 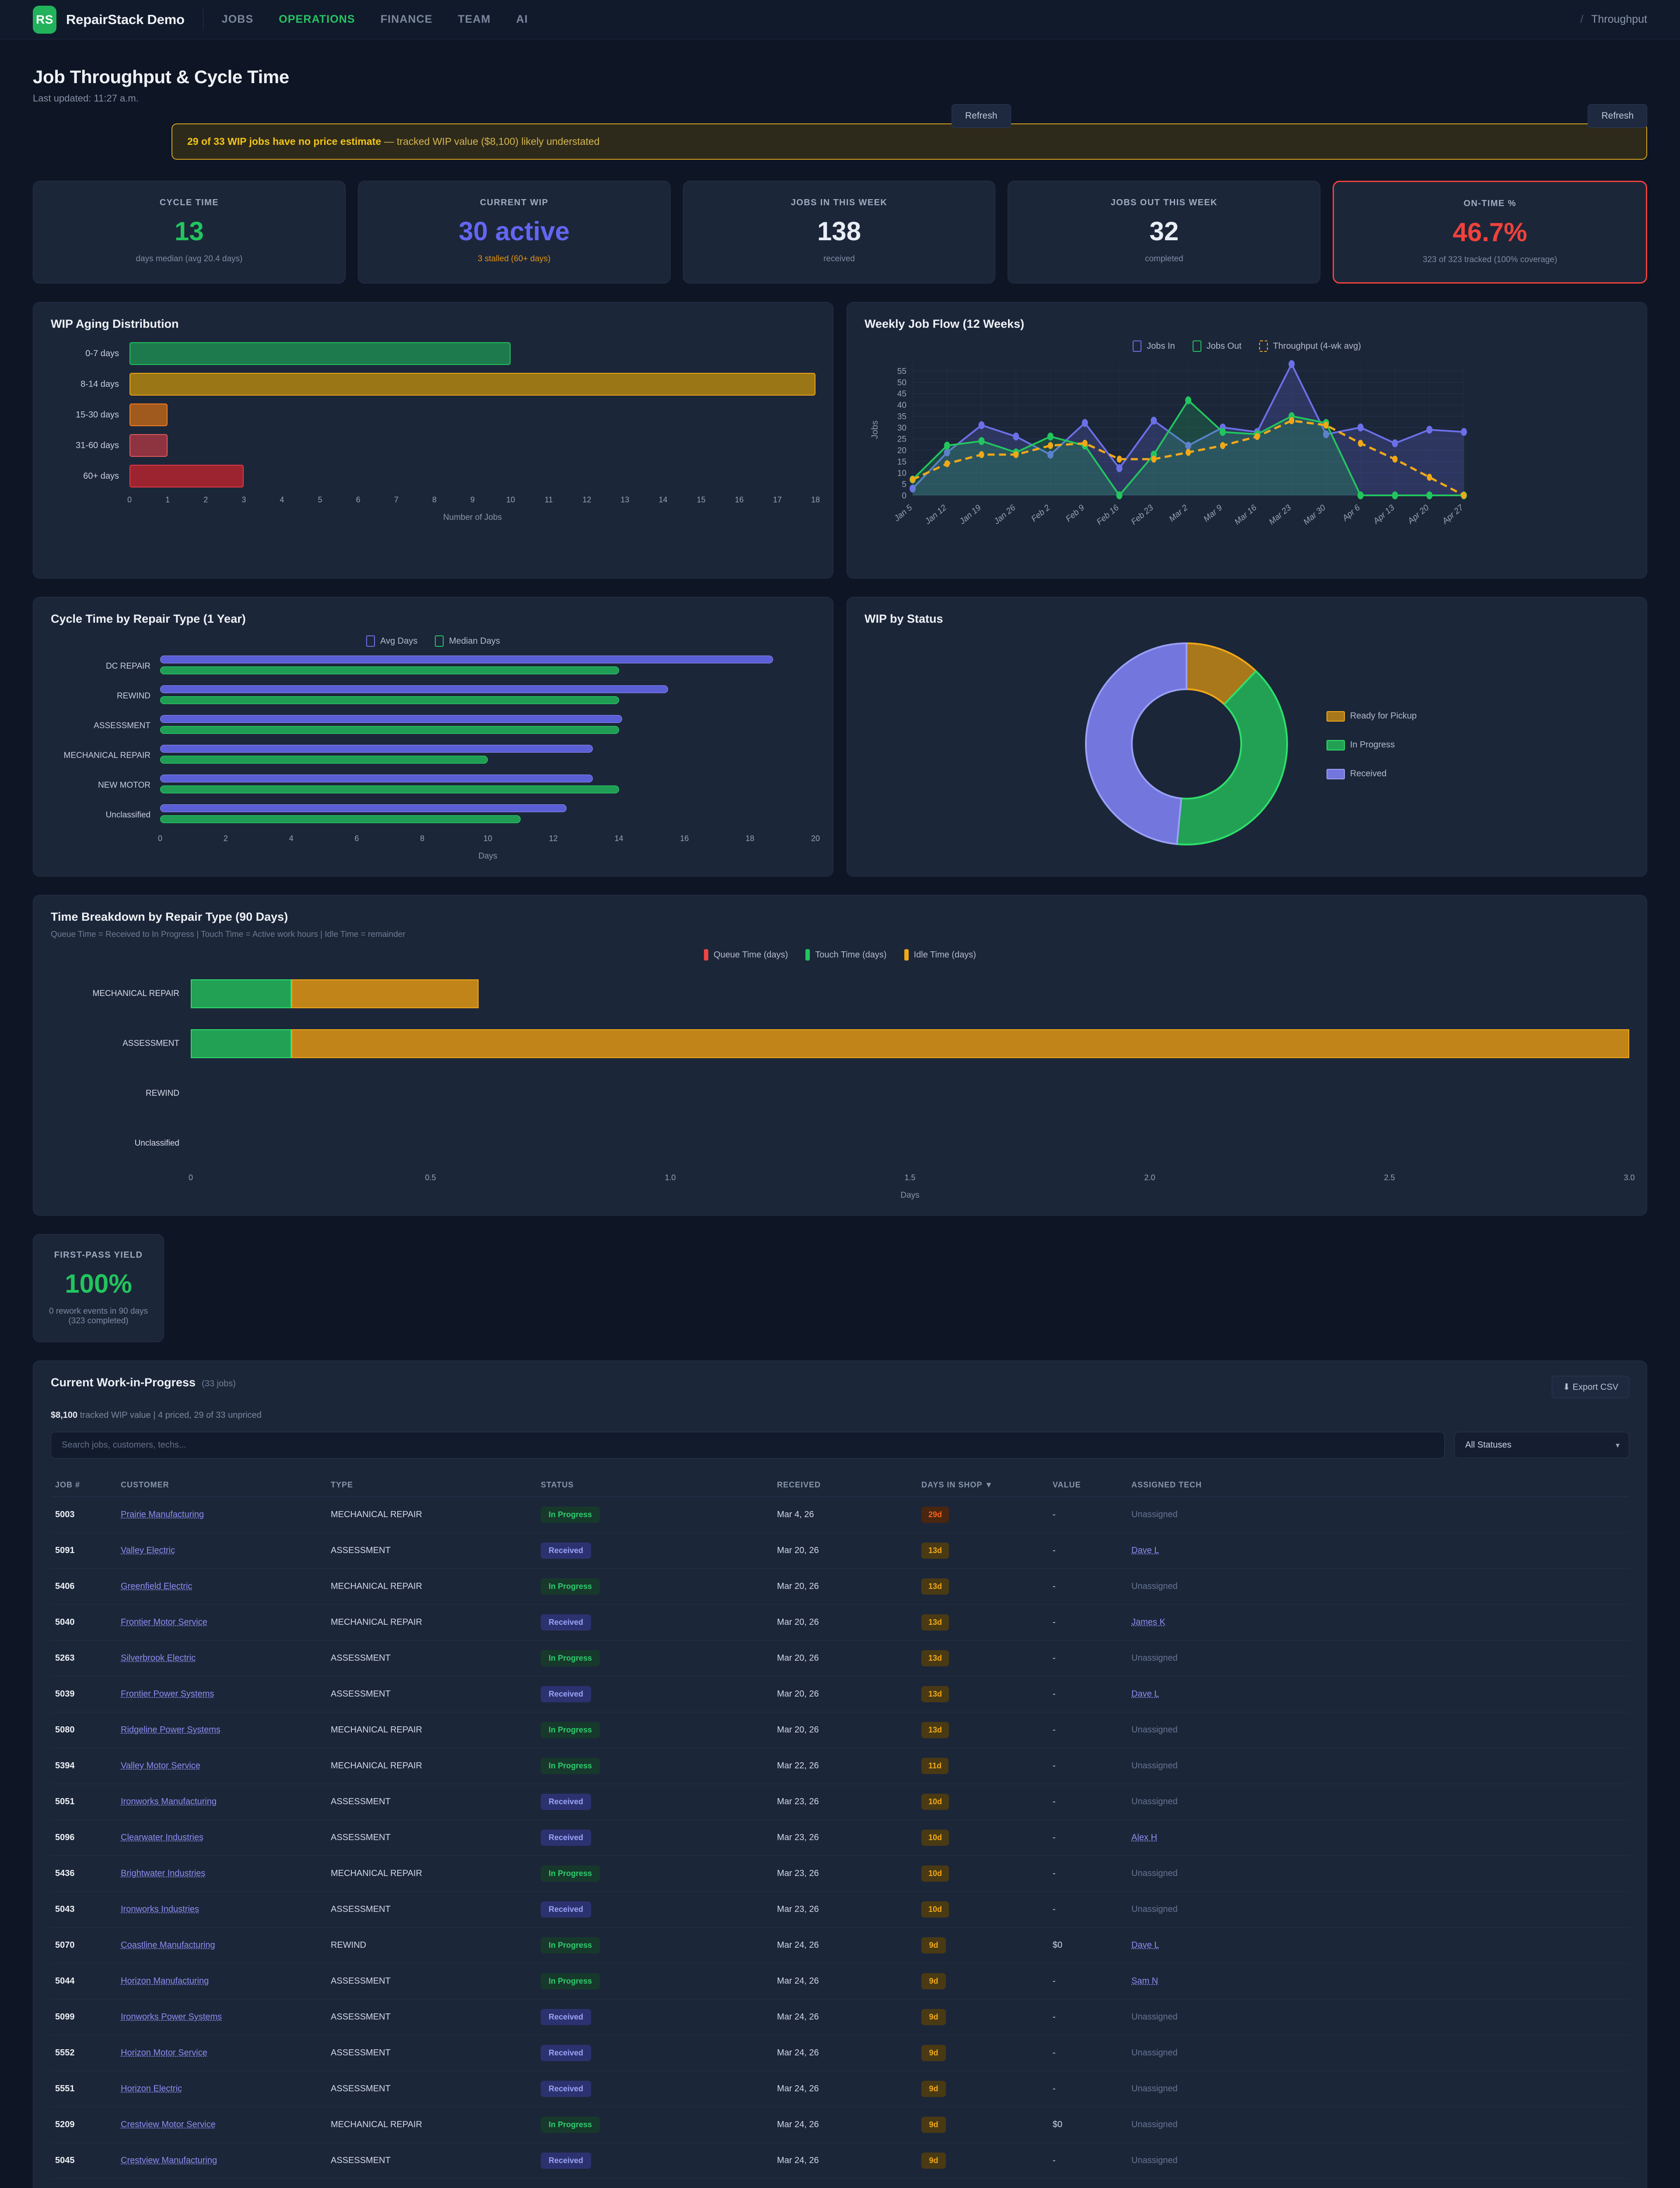 I want to click on legend-item-touch-time: Touch Time (days), so click(x=846, y=955).